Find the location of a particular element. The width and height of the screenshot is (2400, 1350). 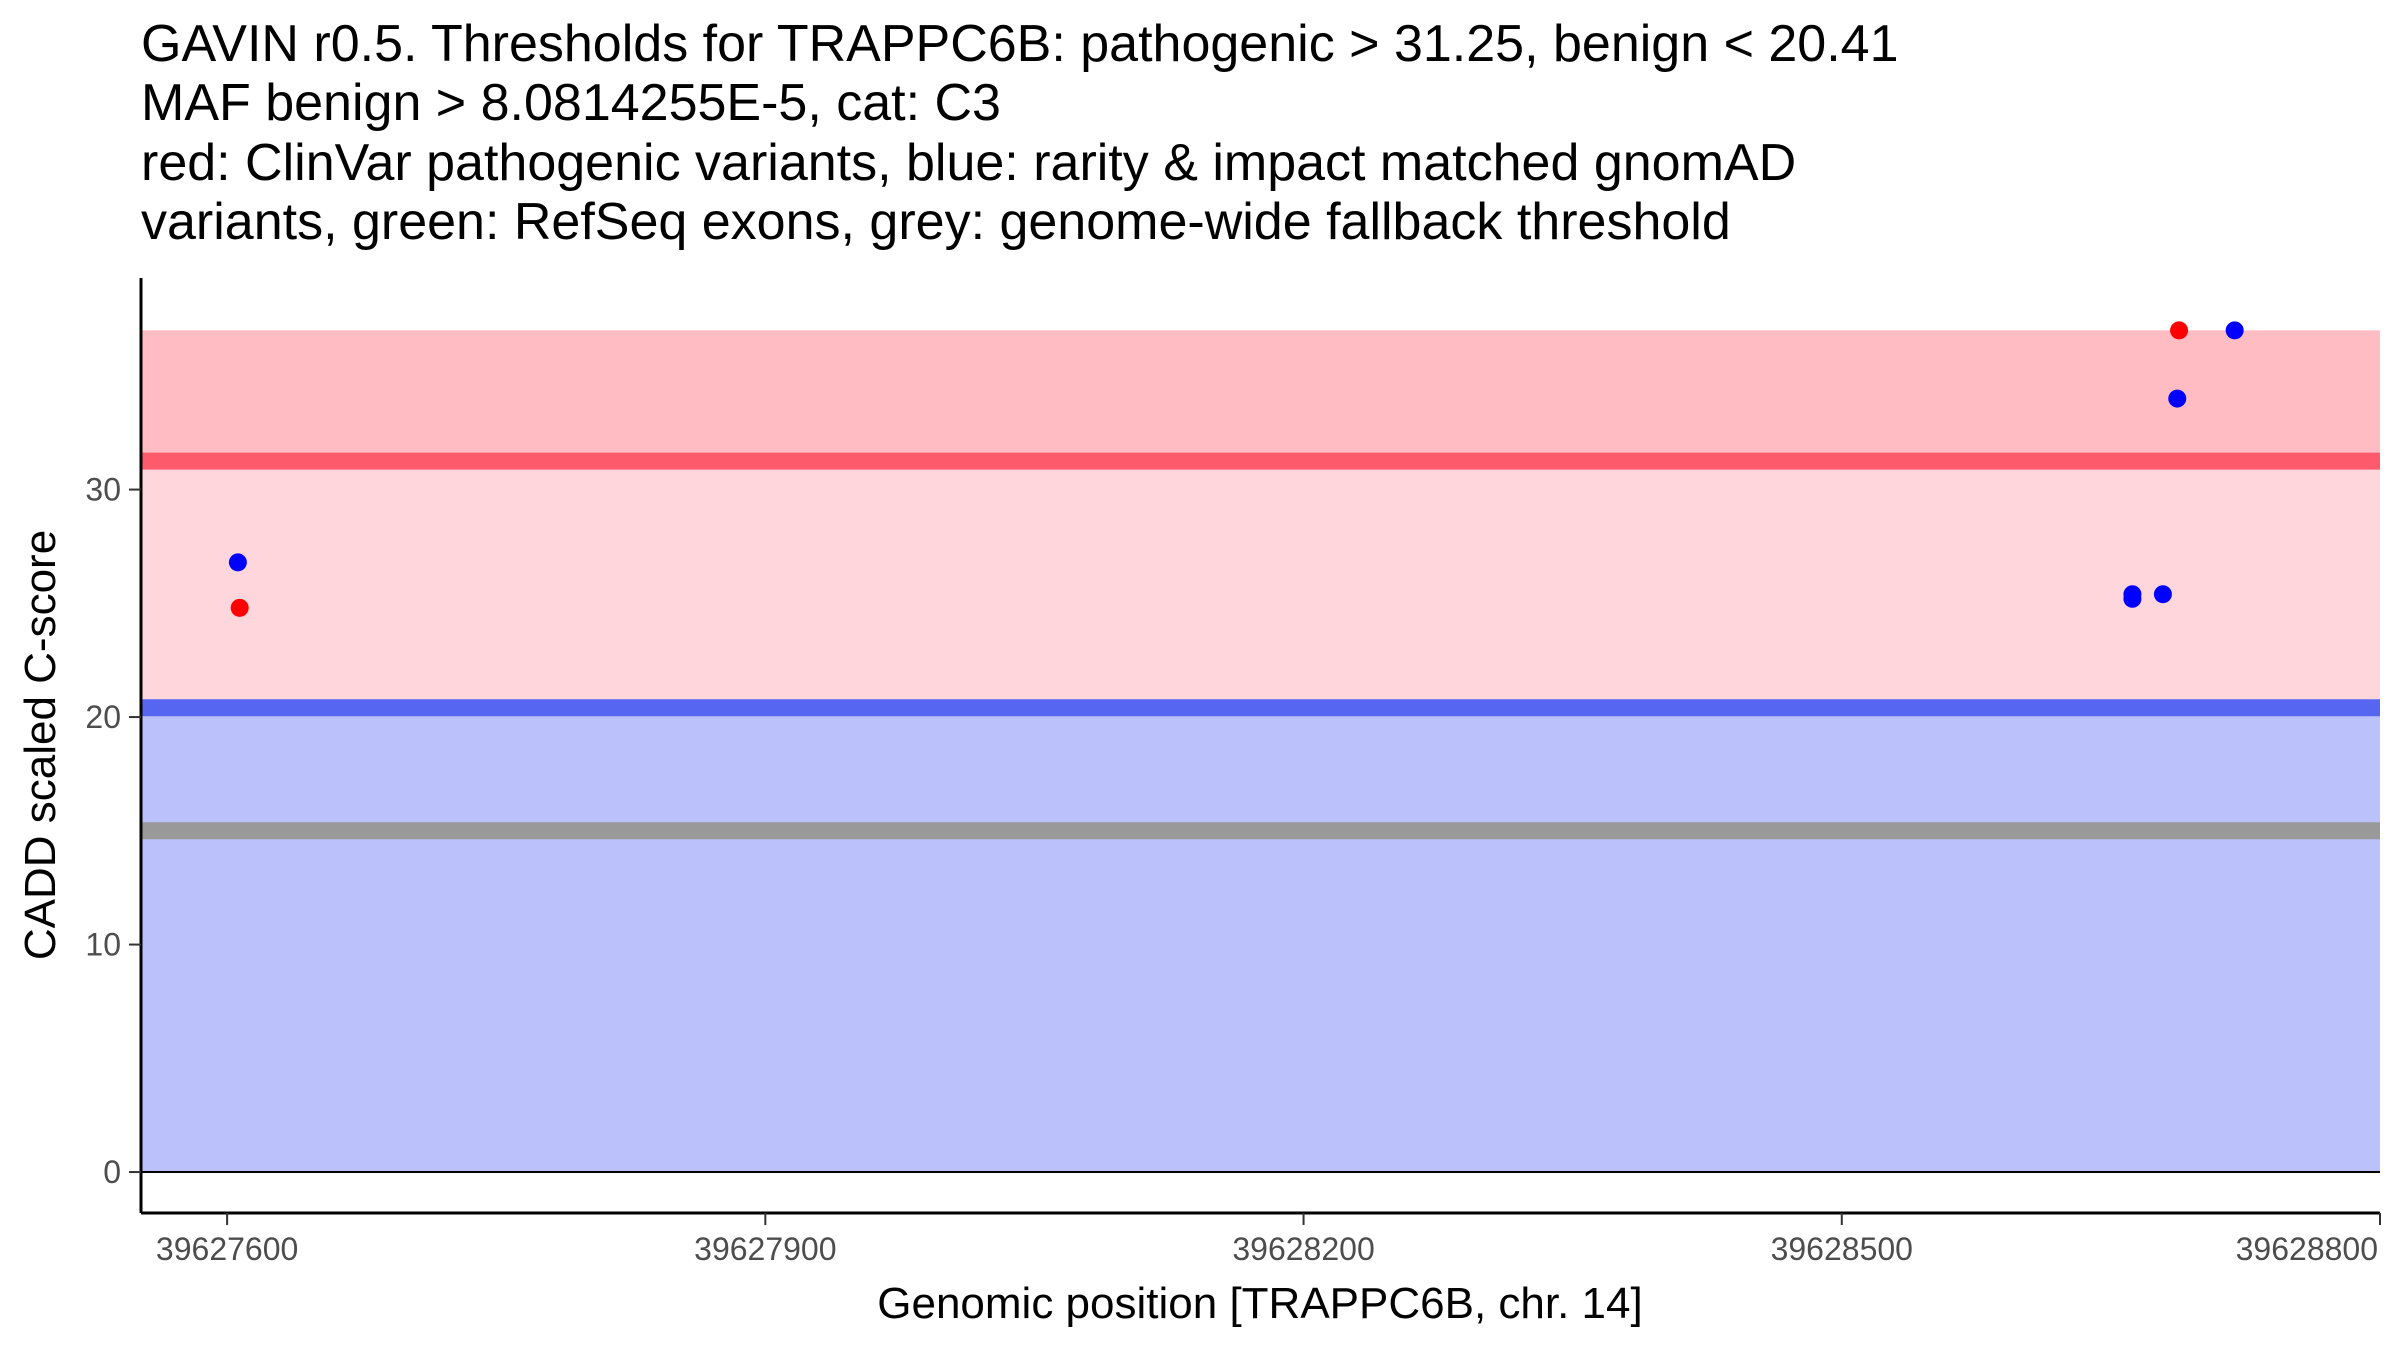

x-axis-label: Genomic position [TRAPPC6B, chr. 14] is located at coordinates (1259, 1303).